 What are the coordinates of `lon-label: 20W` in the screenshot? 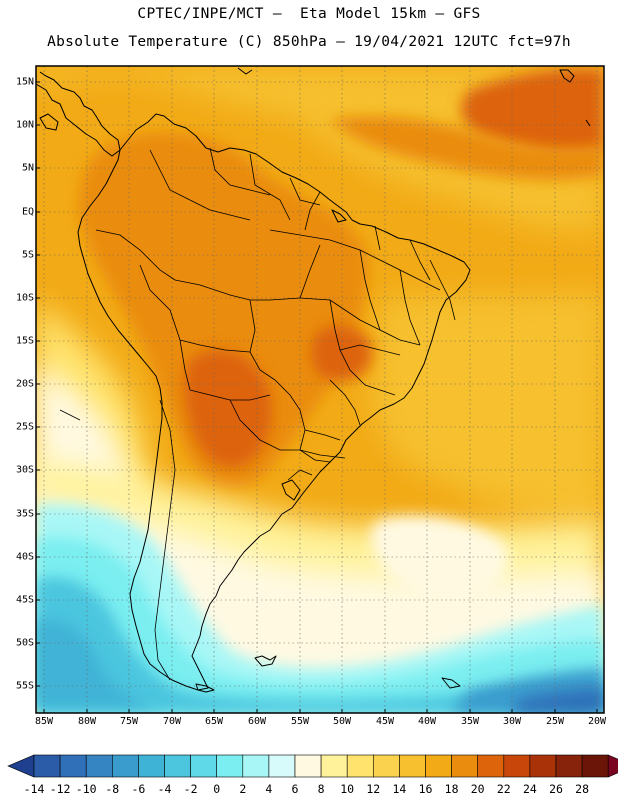 It's located at (597, 721).